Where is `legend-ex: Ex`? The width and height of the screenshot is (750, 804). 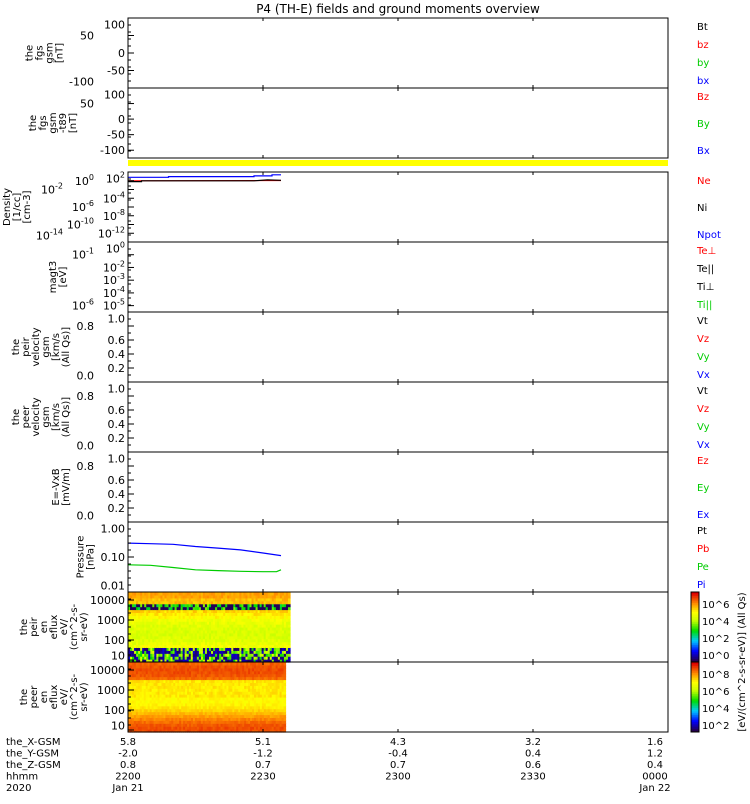
legend-ex: Ex is located at coordinates (703, 515).